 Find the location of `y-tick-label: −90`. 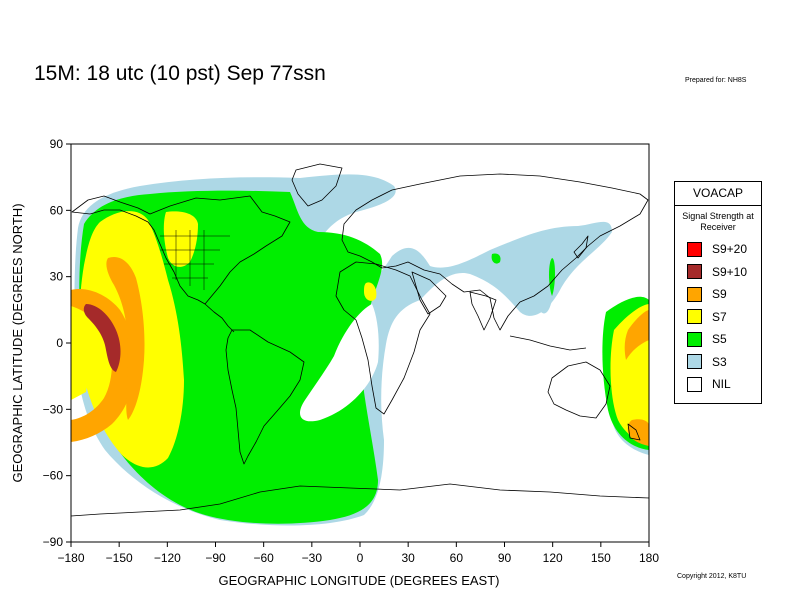

y-tick-label: −90 is located at coordinates (53, 542).